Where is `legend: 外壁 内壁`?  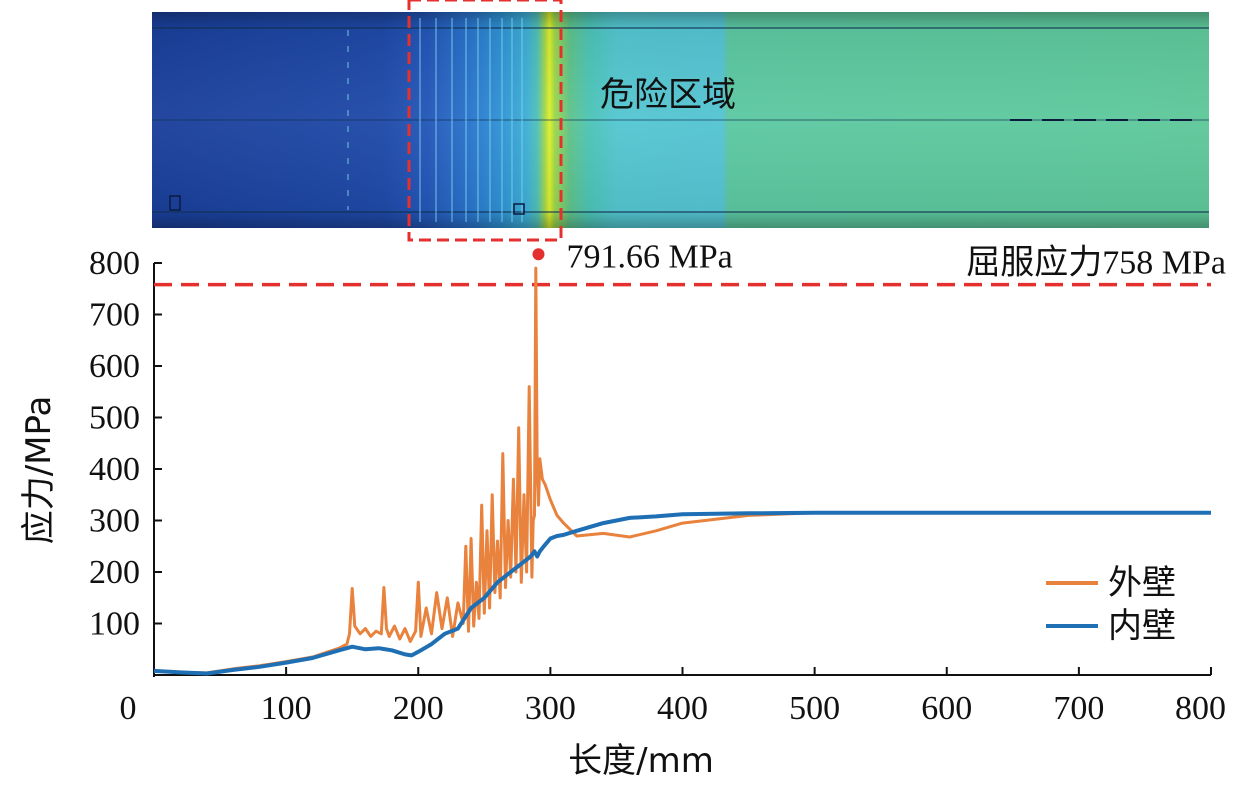
legend: 外壁 内壁 is located at coordinates (1111, 604).